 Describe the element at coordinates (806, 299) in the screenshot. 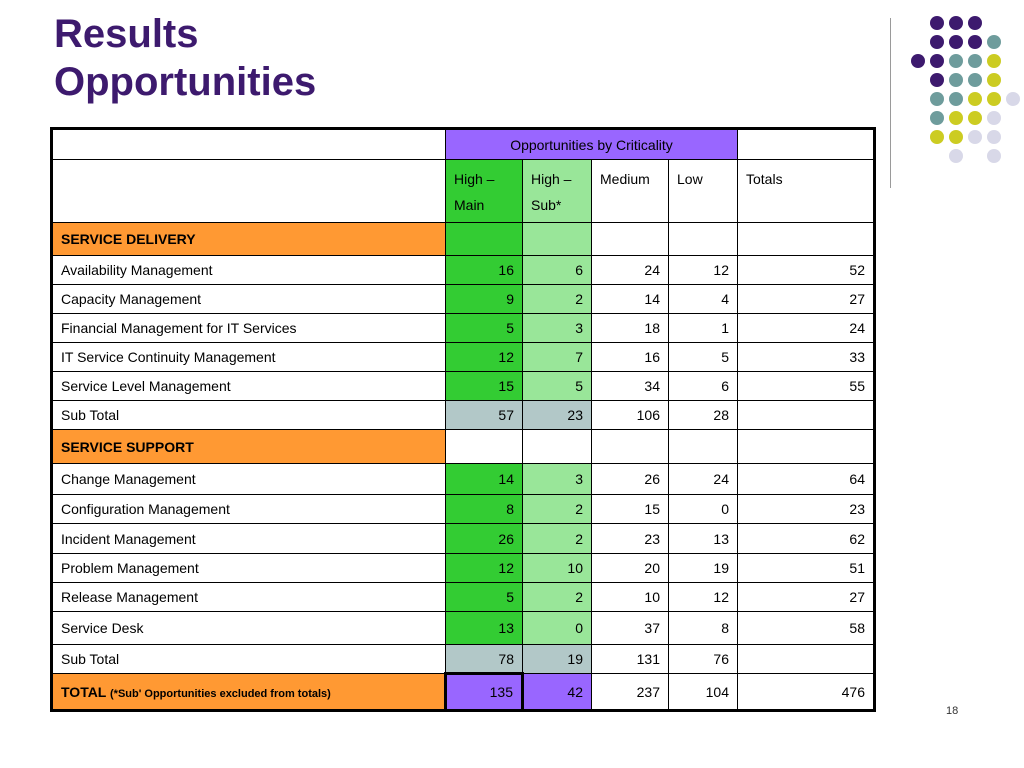

I see `value-cell: 27` at that location.